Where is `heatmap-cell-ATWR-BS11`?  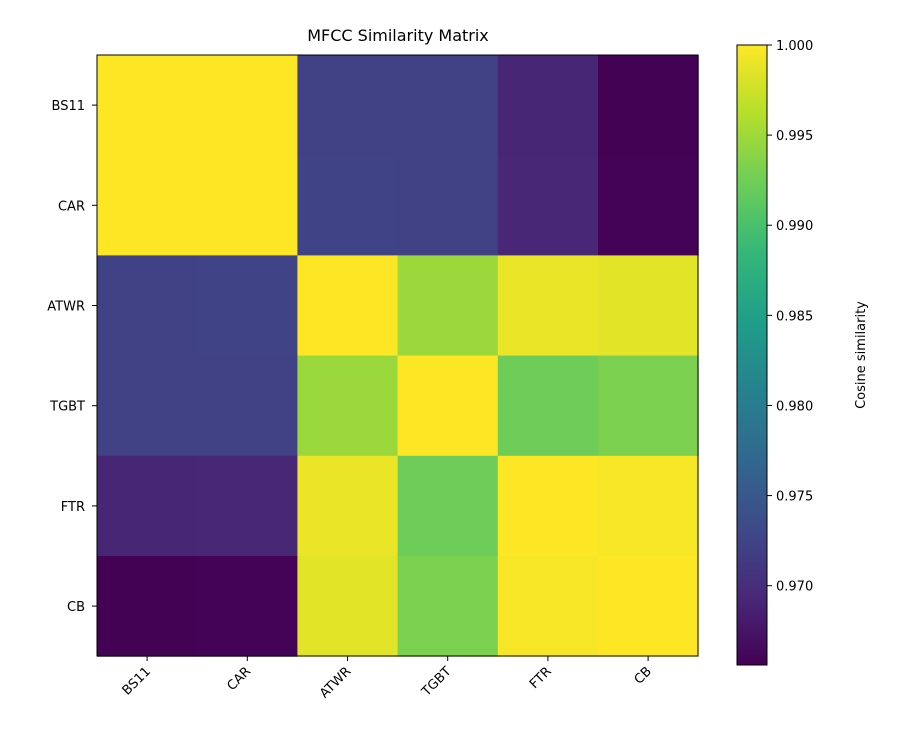
heatmap-cell-ATWR-BS11 is located at coordinates (147, 306).